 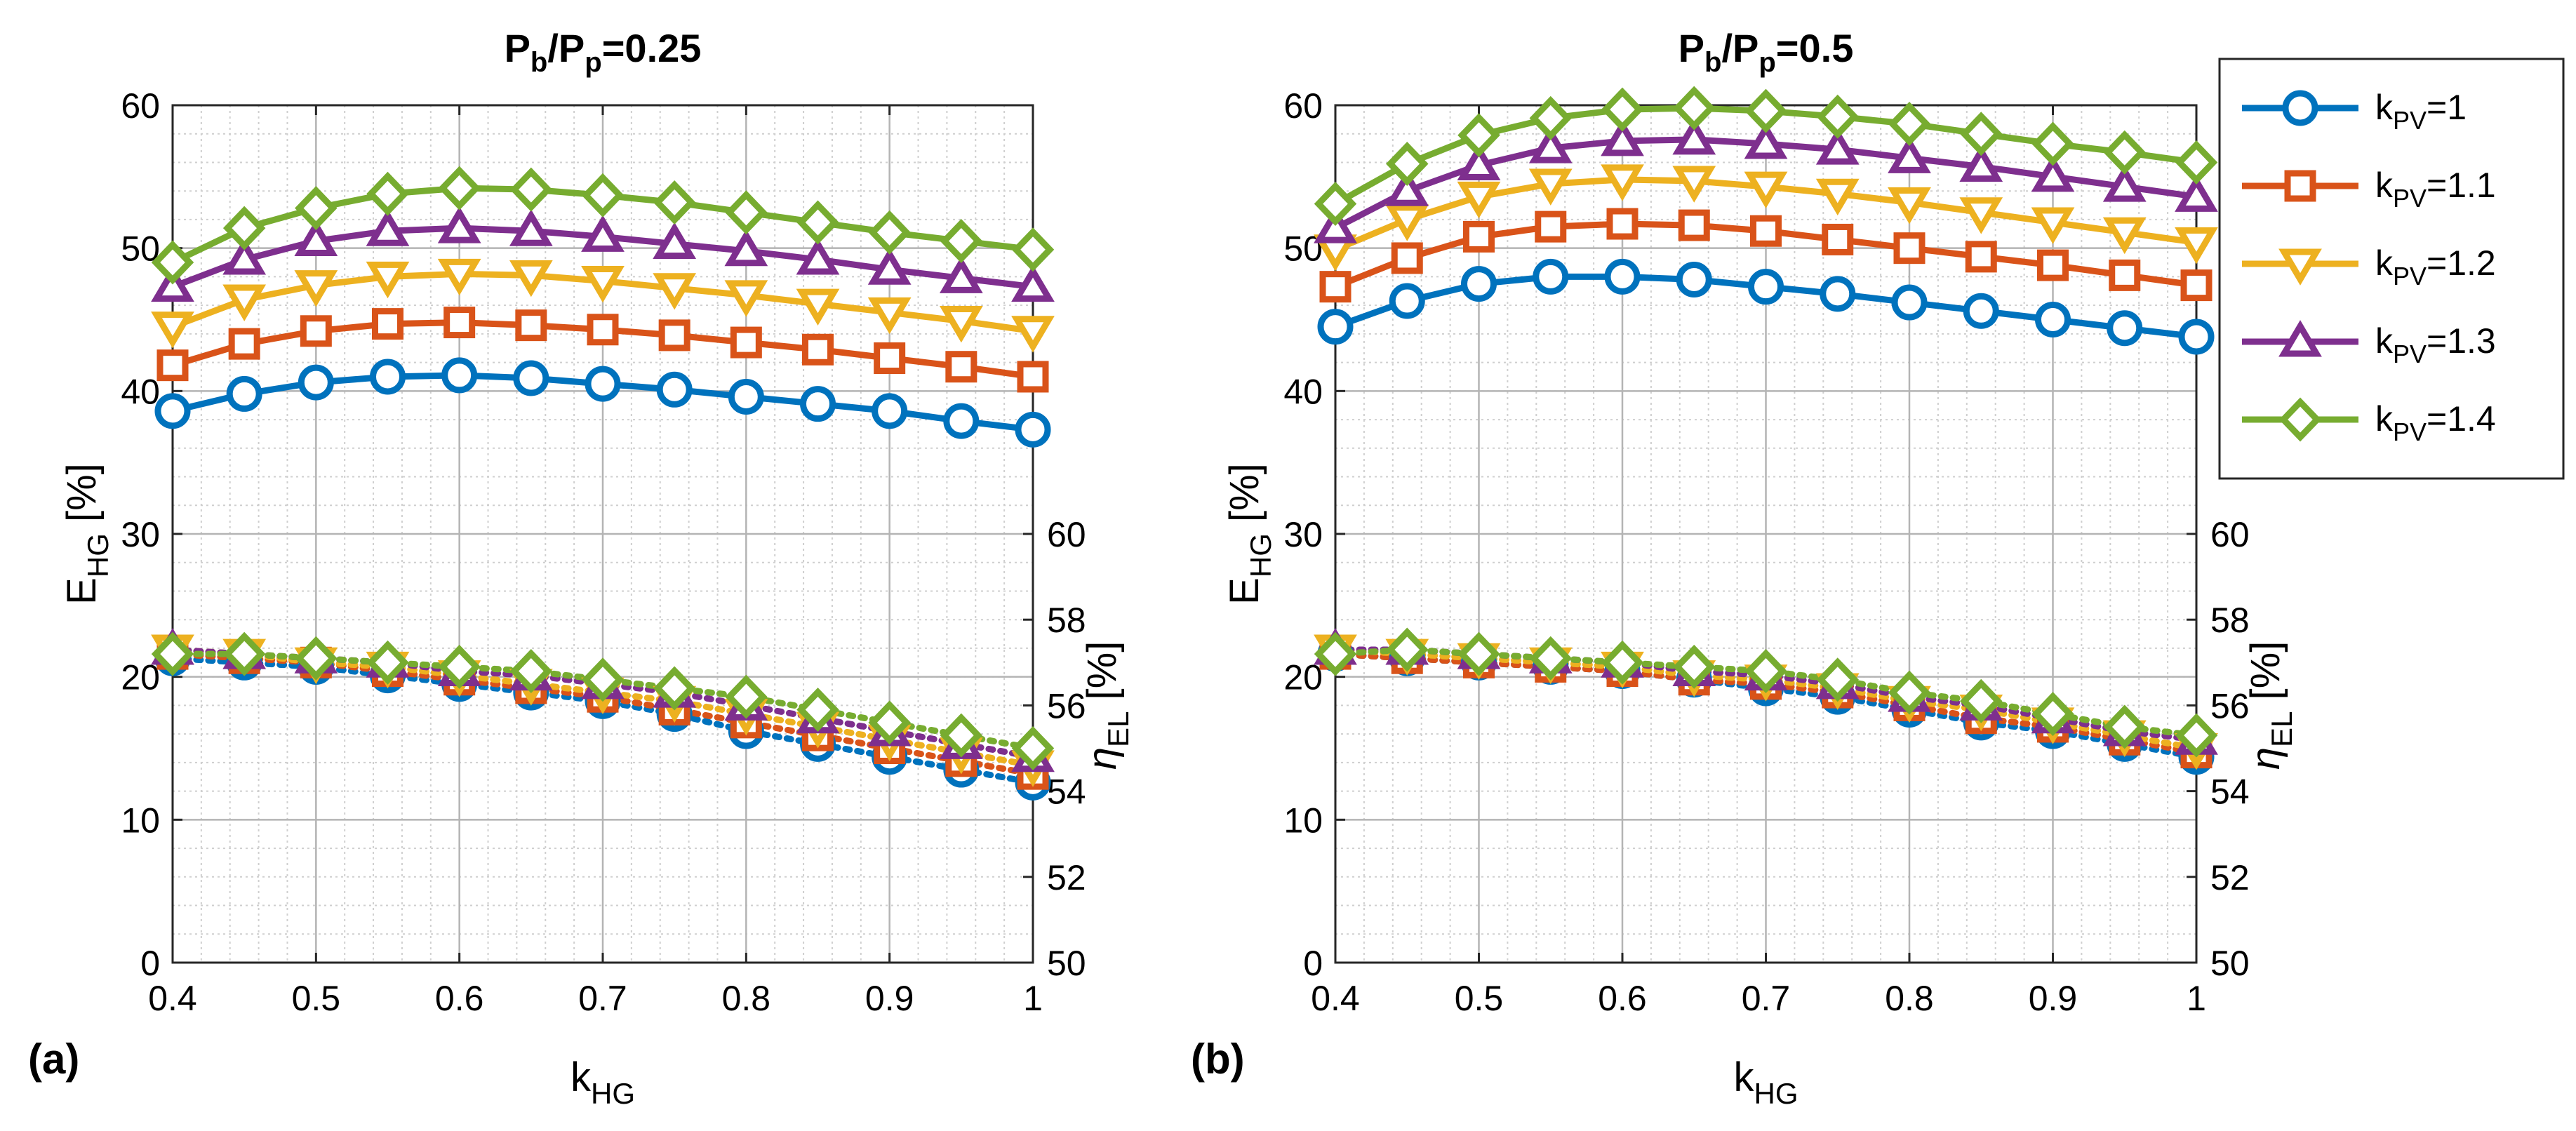 I want to click on legend-label: kPV=1.3, so click(x=2436, y=345).